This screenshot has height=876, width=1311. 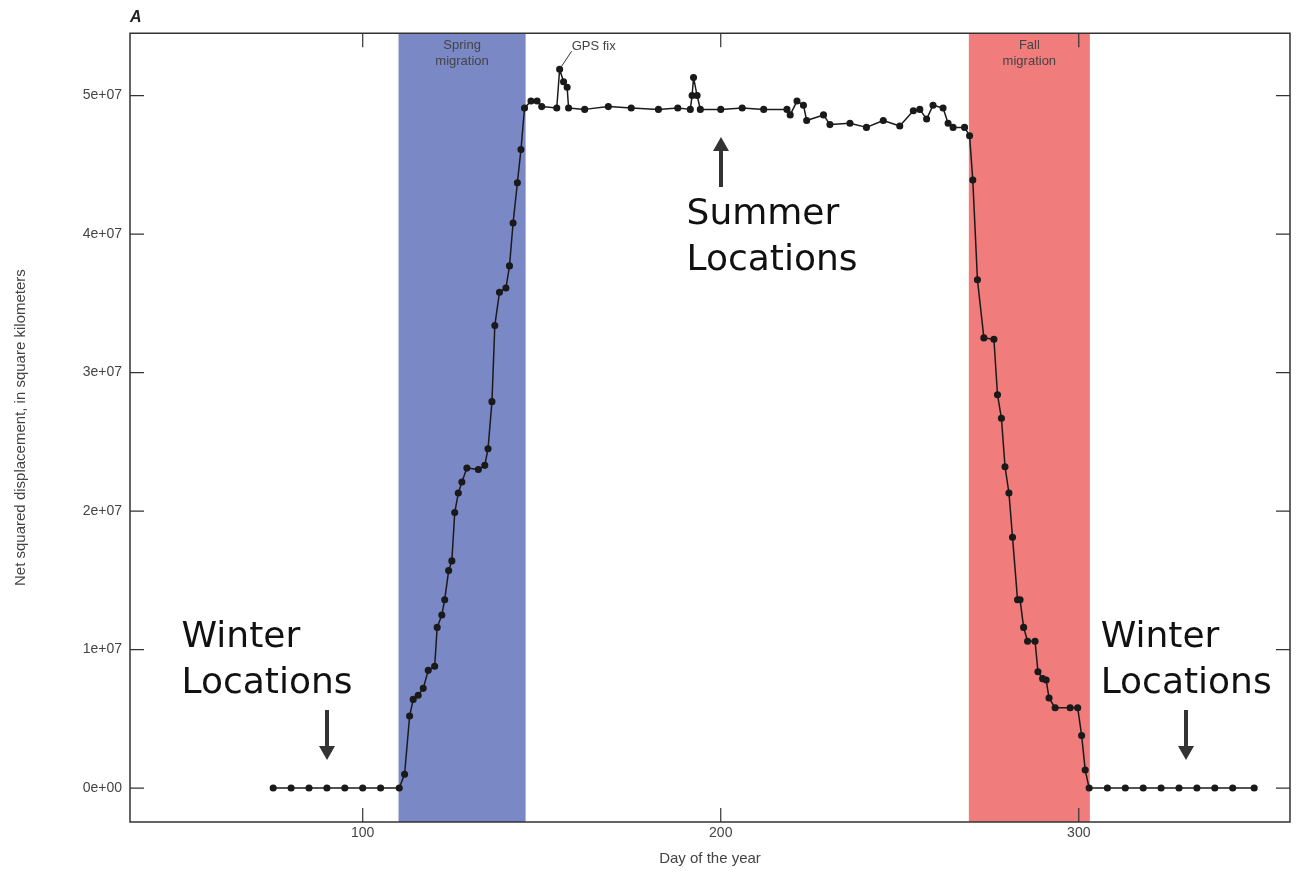 What do you see at coordinates (102, 786) in the screenshot?
I see `y-tick-label: 0e+00` at bounding box center [102, 786].